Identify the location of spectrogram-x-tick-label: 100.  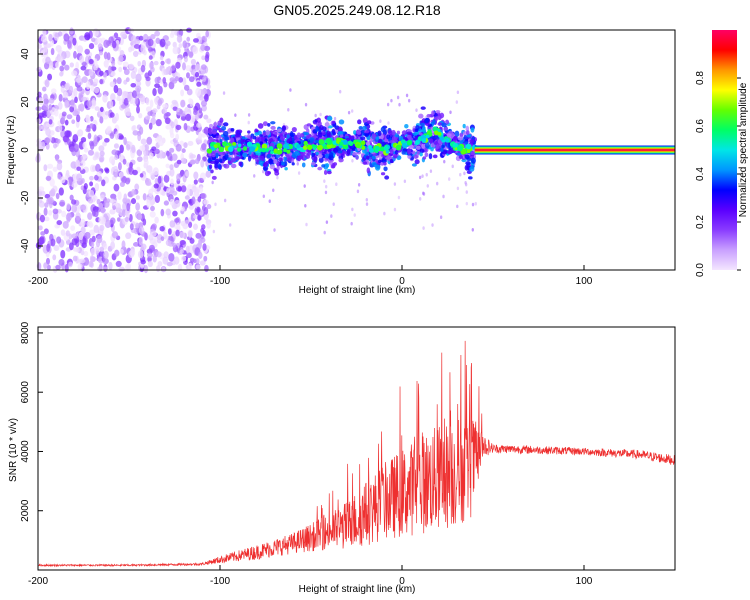
(584, 281).